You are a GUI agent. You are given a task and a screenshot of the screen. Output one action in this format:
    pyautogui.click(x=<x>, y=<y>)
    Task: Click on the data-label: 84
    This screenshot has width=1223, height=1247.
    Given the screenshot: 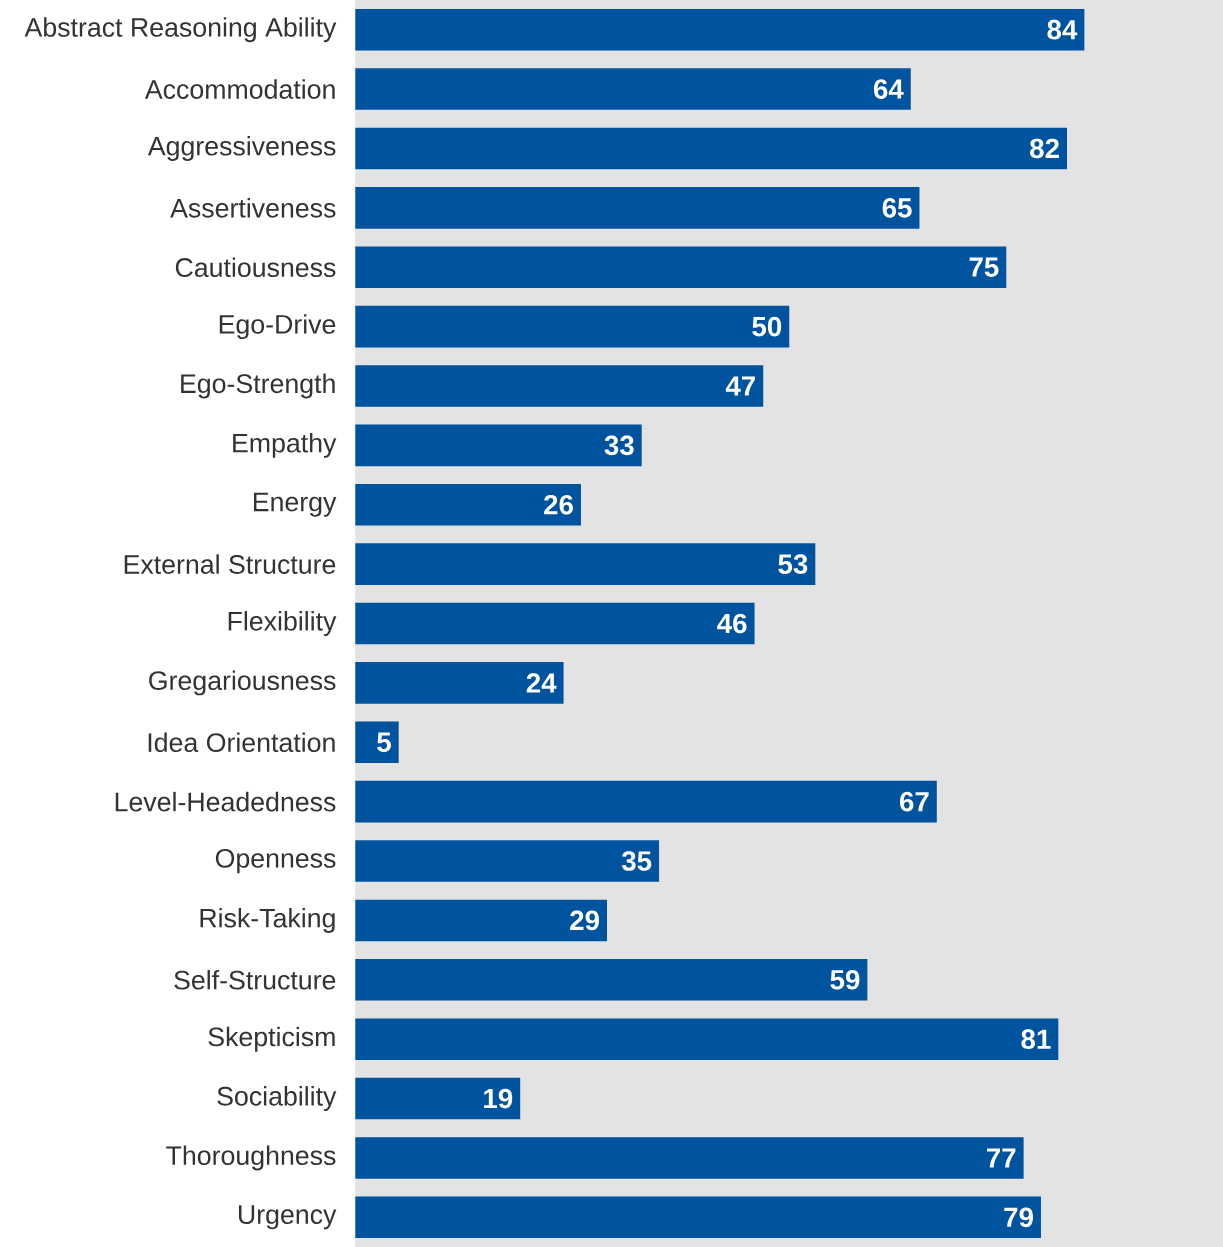 What is the action you would take?
    pyautogui.click(x=1062, y=29)
    